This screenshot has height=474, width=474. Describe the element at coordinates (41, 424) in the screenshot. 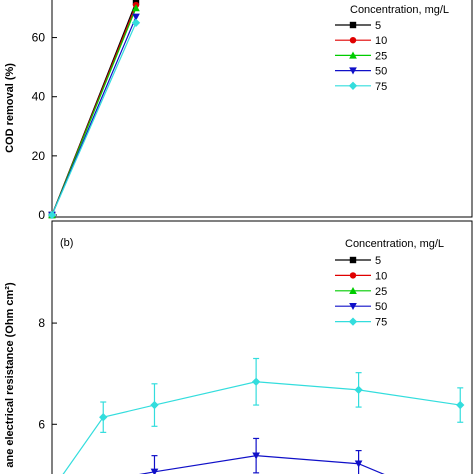

I see `y-tick-label: 6` at that location.